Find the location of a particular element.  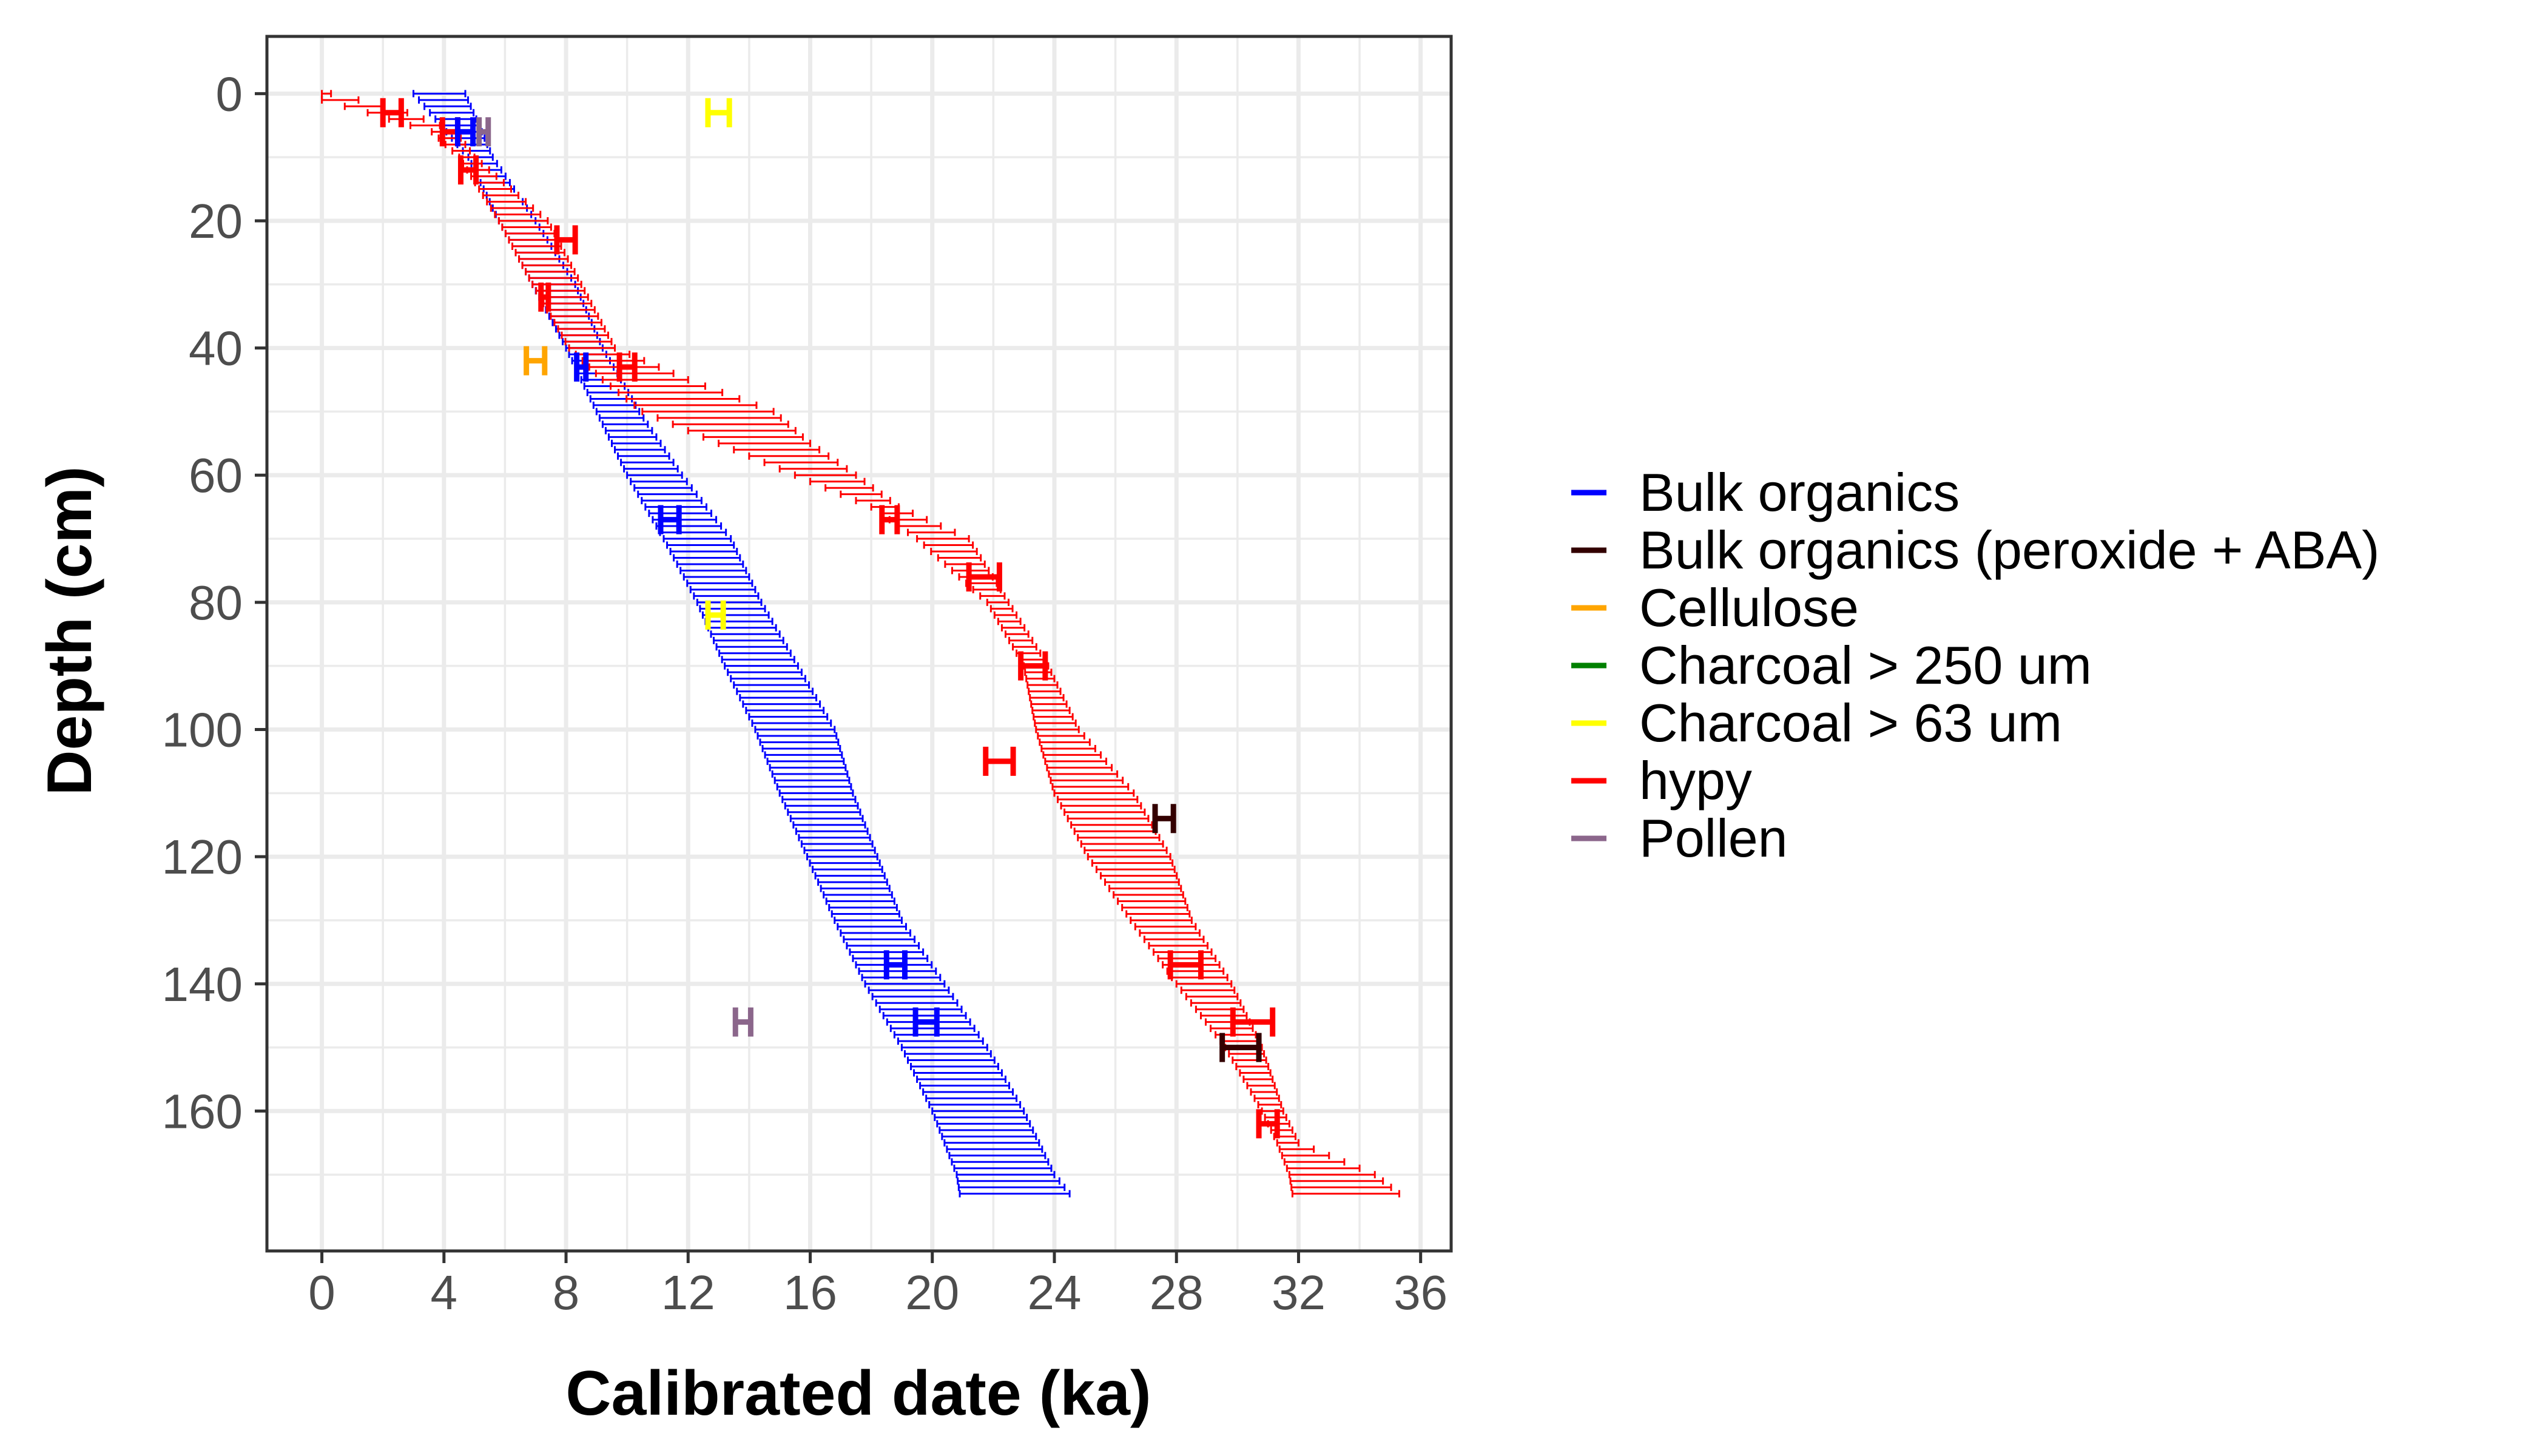

x-tick-label: 20 is located at coordinates (932, 1293).